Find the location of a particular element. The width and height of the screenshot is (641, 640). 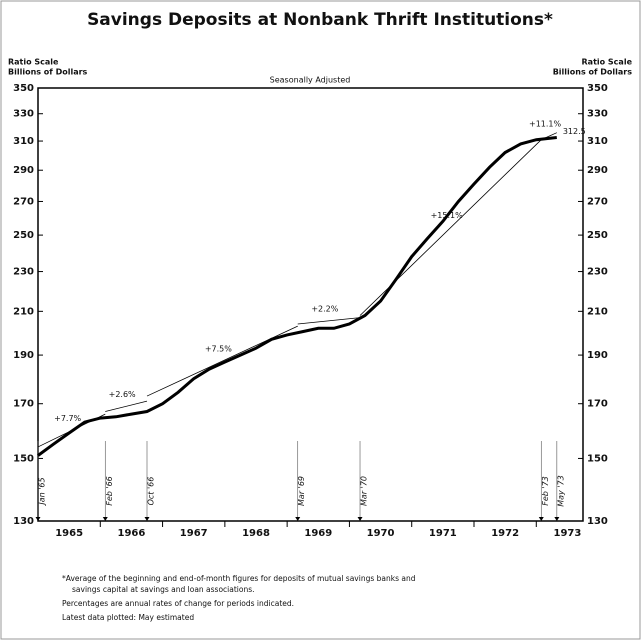

y-axis-label: Billions of Dollars is located at coordinates (48, 72).